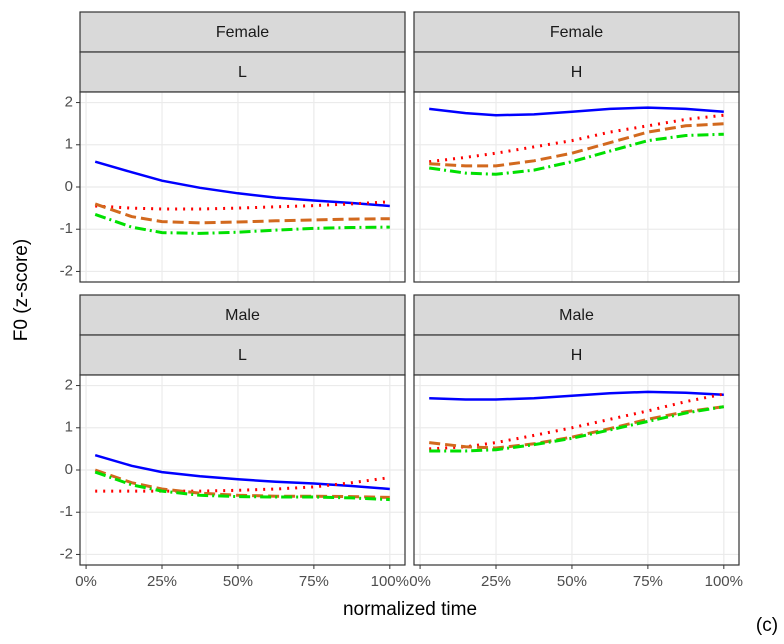  What do you see at coordinates (21, 290) in the screenshot?
I see `y-axis-title: F0 (z-score)` at bounding box center [21, 290].